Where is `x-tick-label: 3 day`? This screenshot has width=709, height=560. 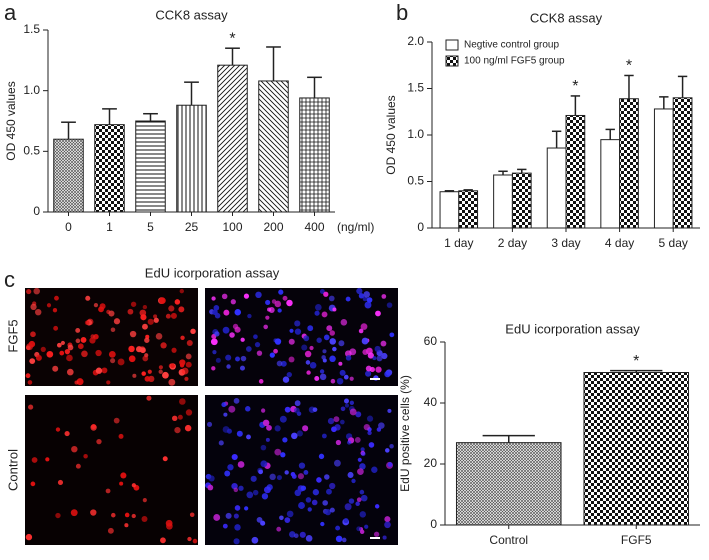
x-tick-label: 3 day is located at coordinates (565, 243).